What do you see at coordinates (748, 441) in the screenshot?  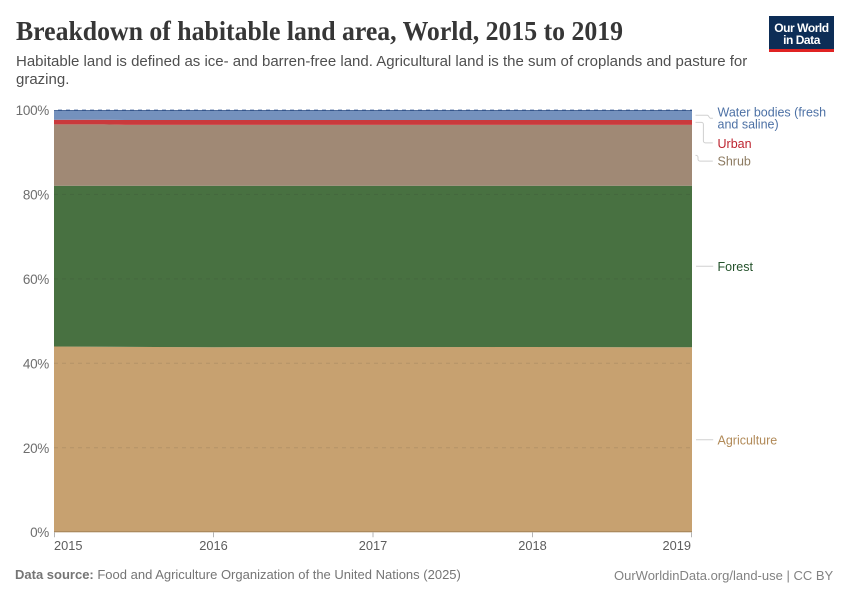 I see `svg-text: Agriculture` at bounding box center [748, 441].